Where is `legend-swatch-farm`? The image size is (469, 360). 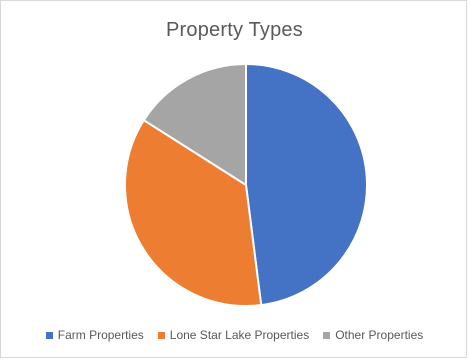
legend-swatch-farm is located at coordinates (49, 335).